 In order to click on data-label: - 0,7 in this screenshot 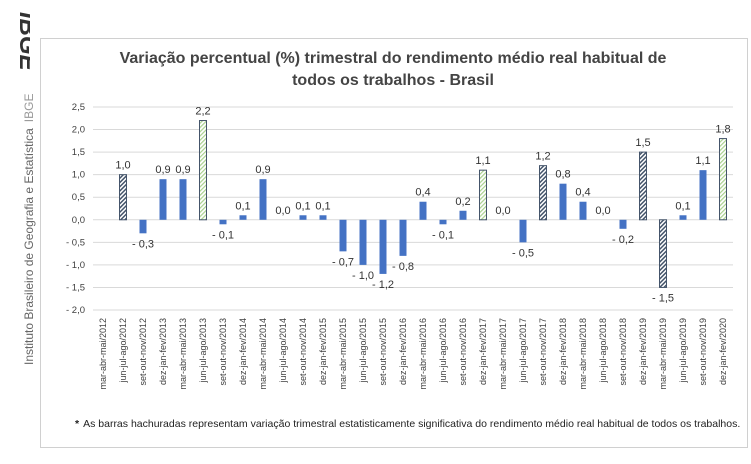, I will do `click(343, 262)`.